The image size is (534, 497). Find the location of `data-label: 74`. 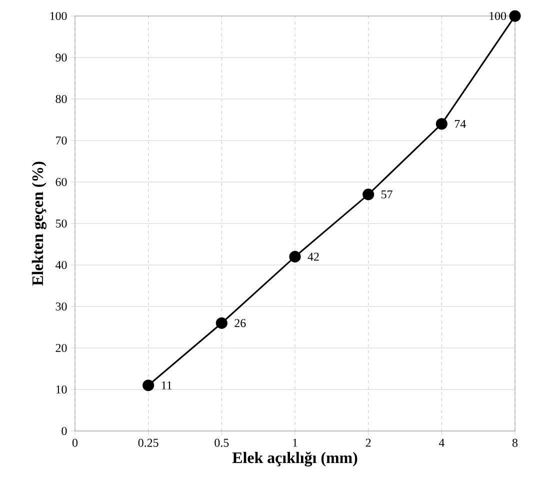

data-label: 74 is located at coordinates (460, 124).